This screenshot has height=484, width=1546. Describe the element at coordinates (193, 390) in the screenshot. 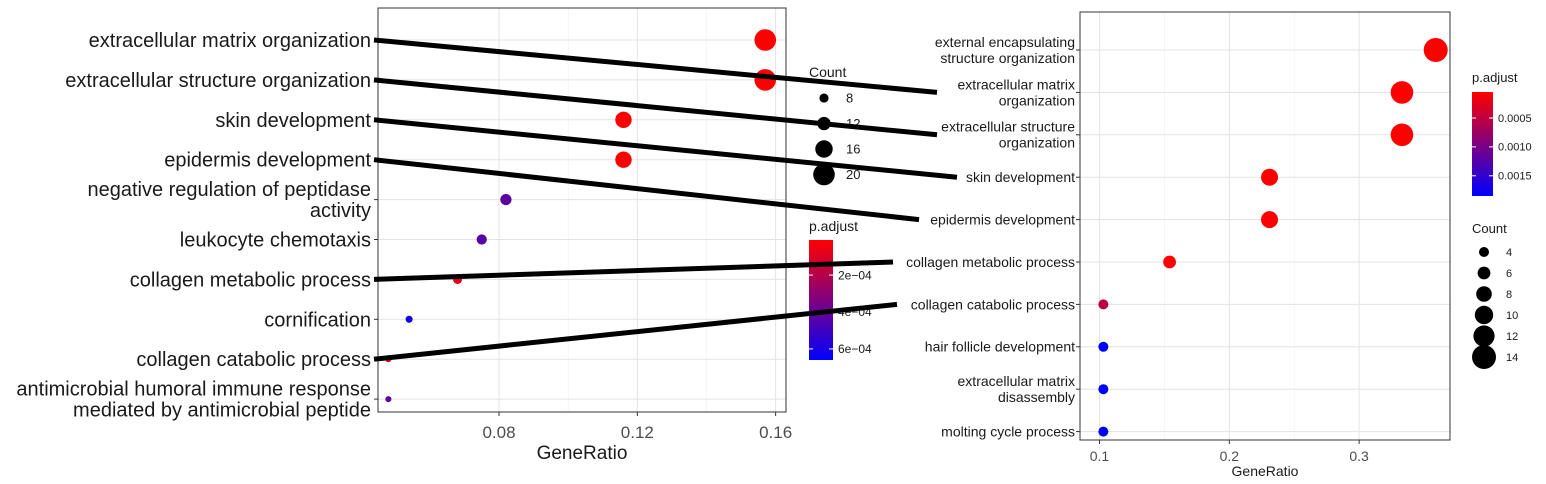

I see `y-tick-label: antimicrobial humoral immune response` at that location.